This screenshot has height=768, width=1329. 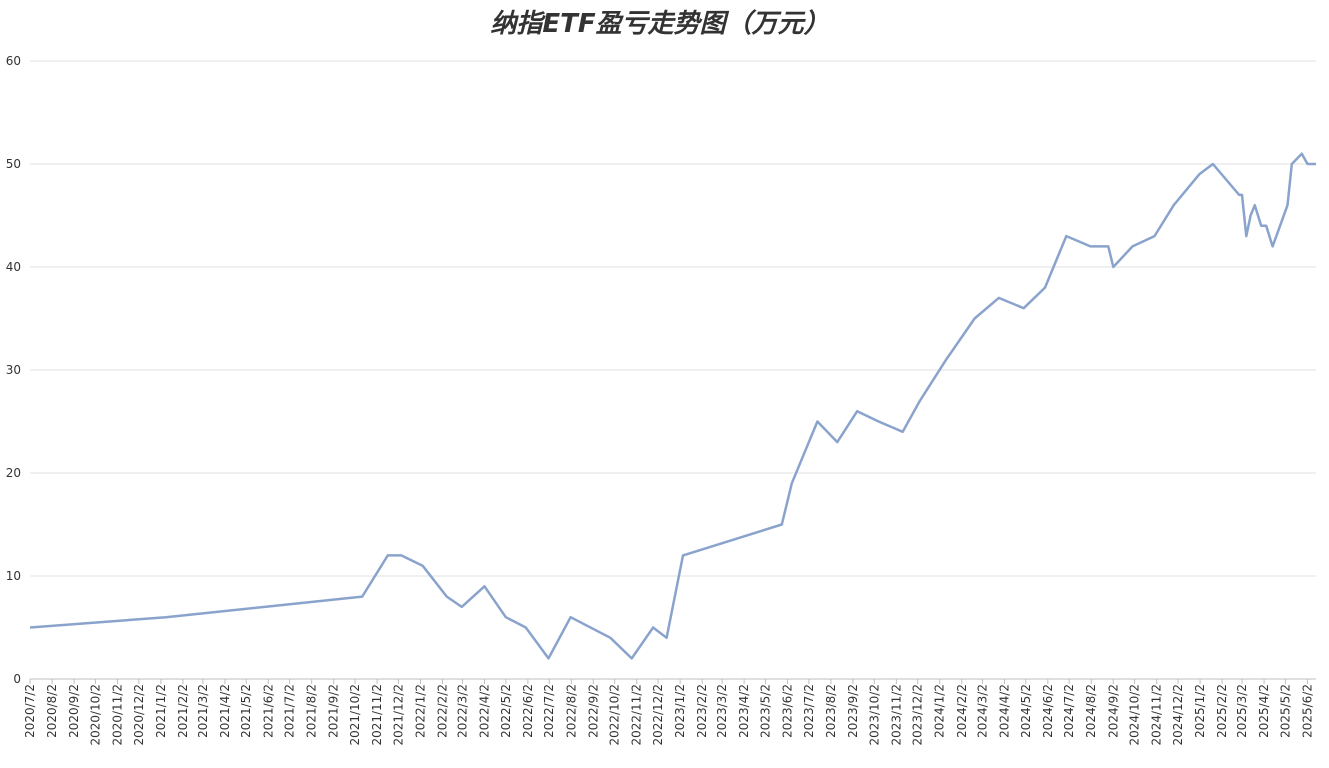 I want to click on x-tick-label: 2024/7/2, so click(x=1069, y=711).